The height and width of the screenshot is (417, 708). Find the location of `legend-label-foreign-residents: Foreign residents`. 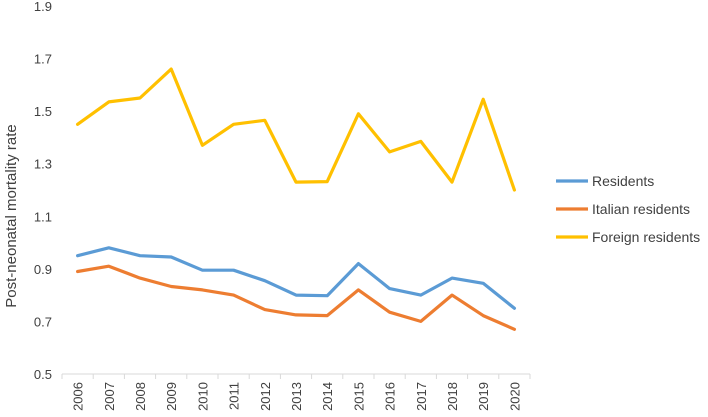

legend-label-foreign-residents: Foreign residents is located at coordinates (646, 237).